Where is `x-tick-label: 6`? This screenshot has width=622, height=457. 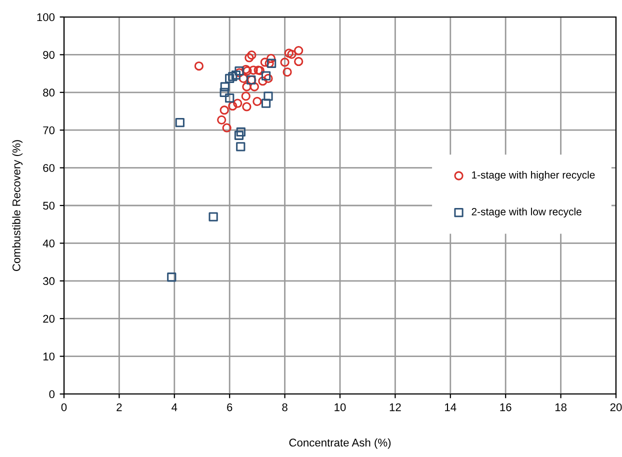
x-tick-label: 6 is located at coordinates (229, 407).